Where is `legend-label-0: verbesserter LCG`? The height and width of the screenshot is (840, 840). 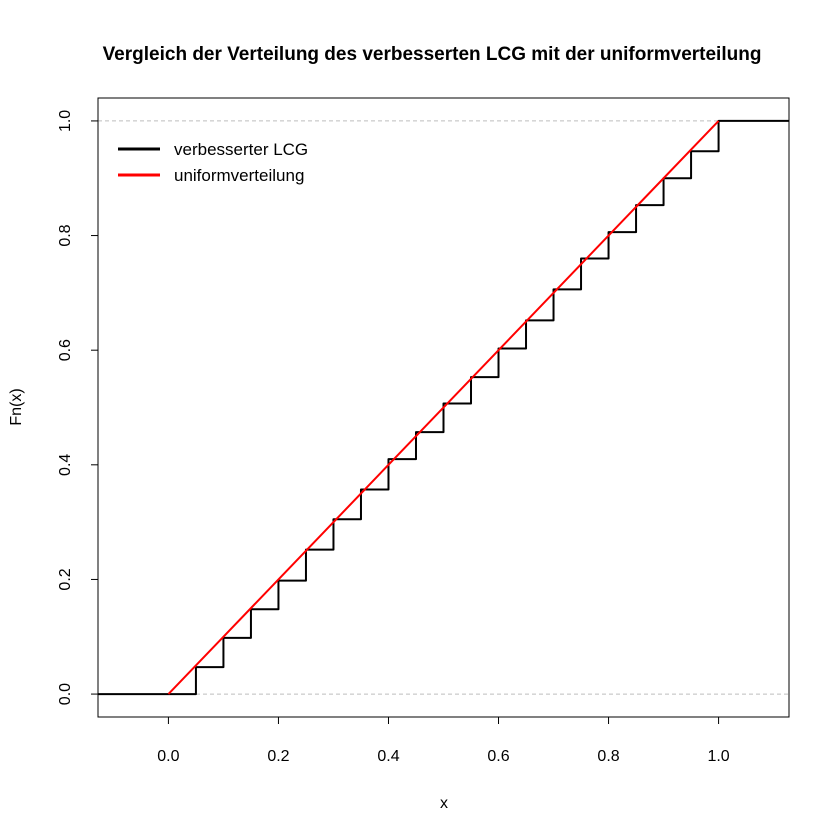
legend-label-0: verbesserter LCG is located at coordinates (241, 149).